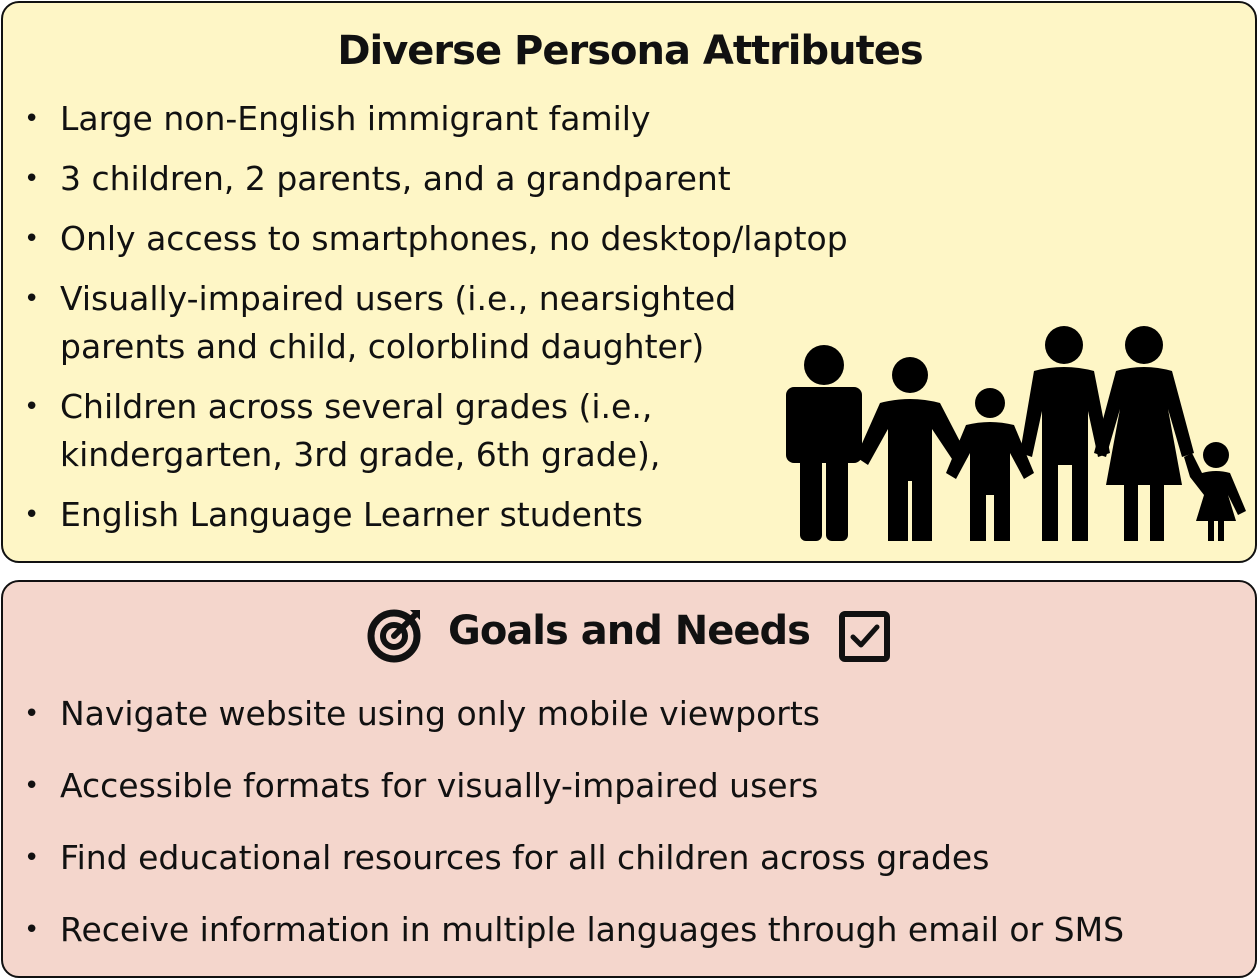 The height and width of the screenshot is (980, 1260). What do you see at coordinates (629, 631) in the screenshot?
I see `goals-title: Goals and Needs` at bounding box center [629, 631].